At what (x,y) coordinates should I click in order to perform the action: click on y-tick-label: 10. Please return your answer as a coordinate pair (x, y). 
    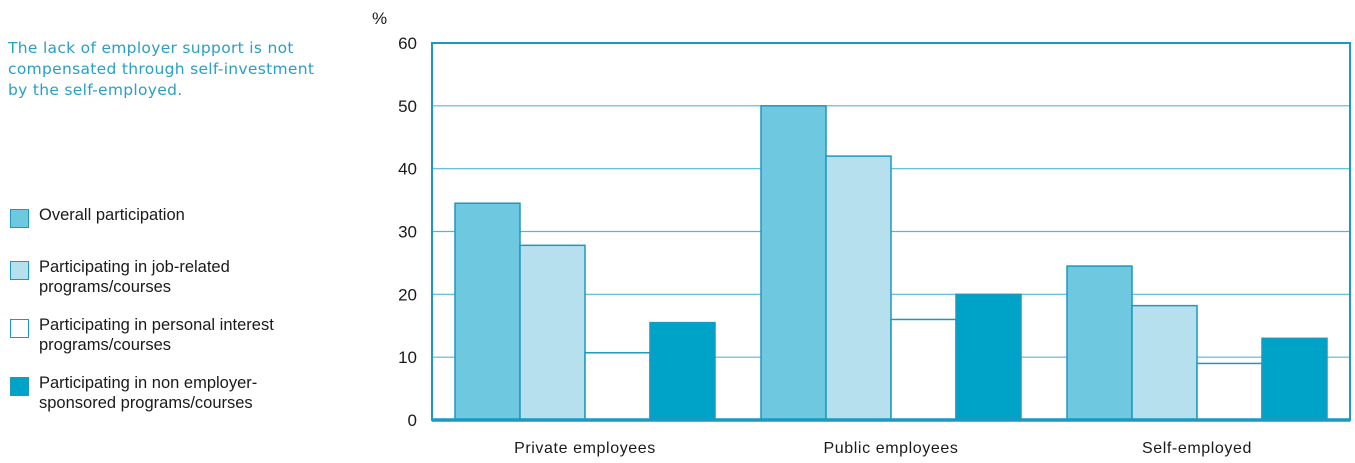
    Looking at the image, I should click on (407, 357).